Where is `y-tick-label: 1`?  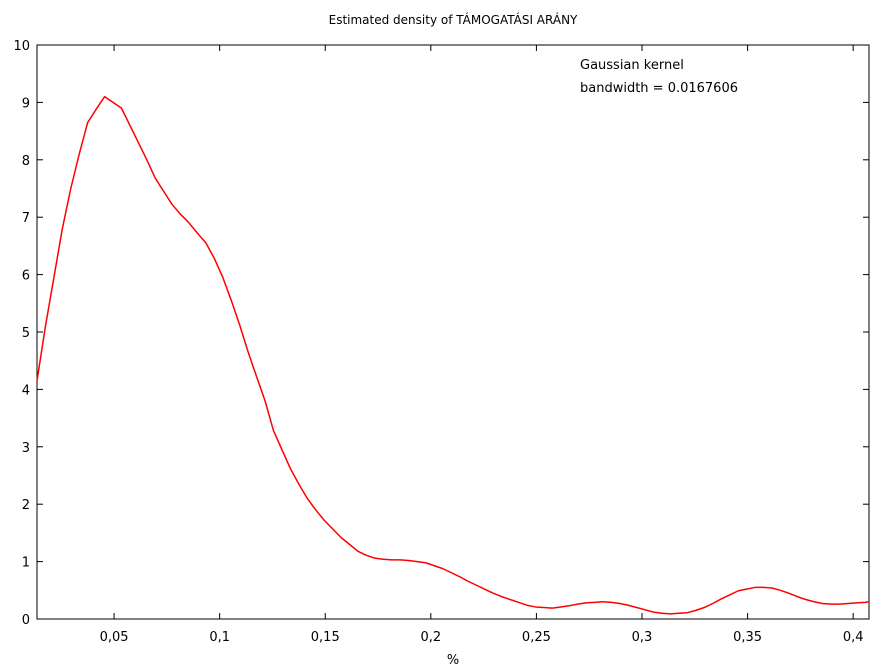
y-tick-label: 1 is located at coordinates (26, 563).